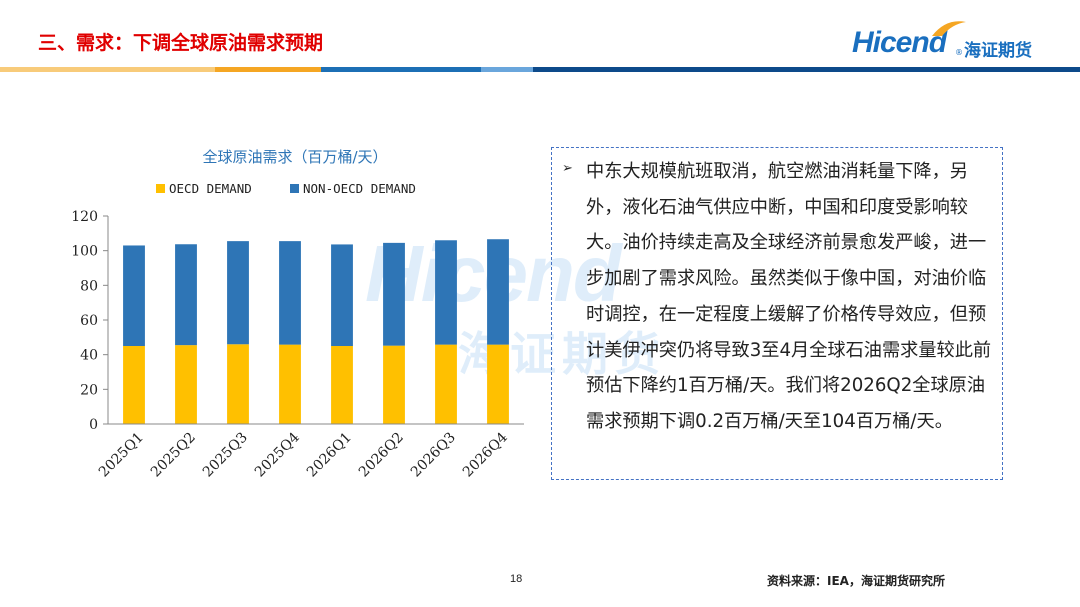  Describe the element at coordinates (181, 43) in the screenshot. I see `slide-title: 三、需求：下调全球原油需求预期` at that location.